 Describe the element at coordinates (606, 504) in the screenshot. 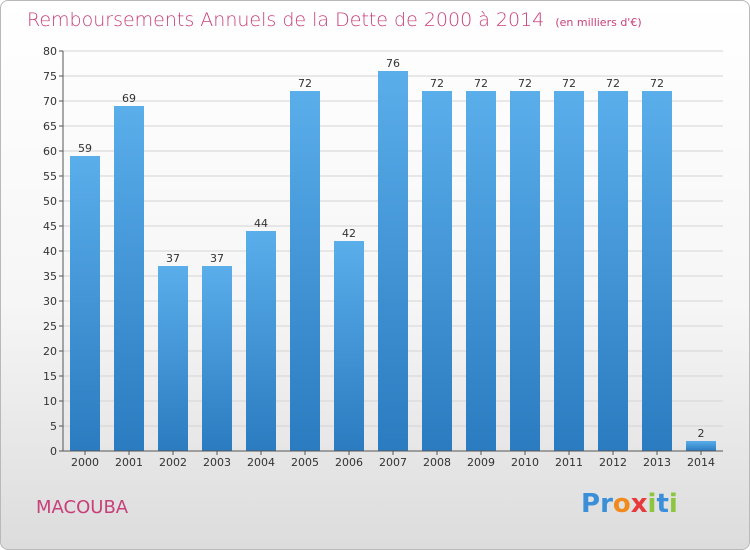

I see `brand-letter: r` at that location.